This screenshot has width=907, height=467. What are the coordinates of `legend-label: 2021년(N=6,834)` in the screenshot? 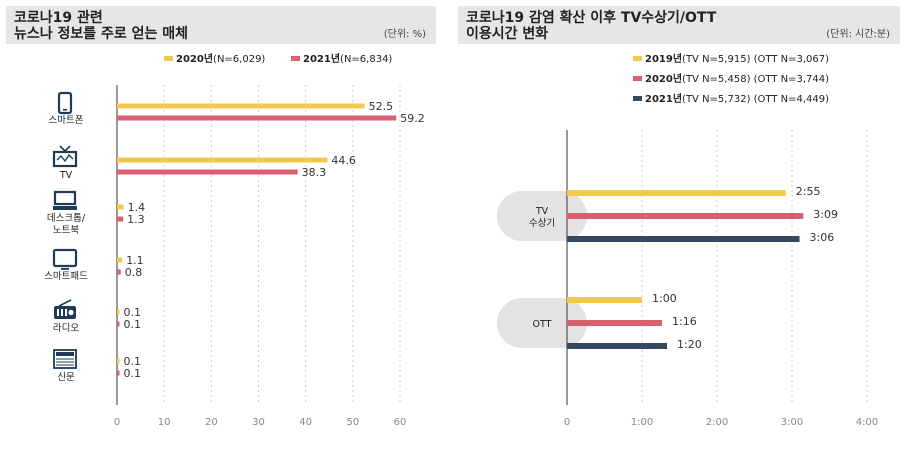 It's located at (347, 58).